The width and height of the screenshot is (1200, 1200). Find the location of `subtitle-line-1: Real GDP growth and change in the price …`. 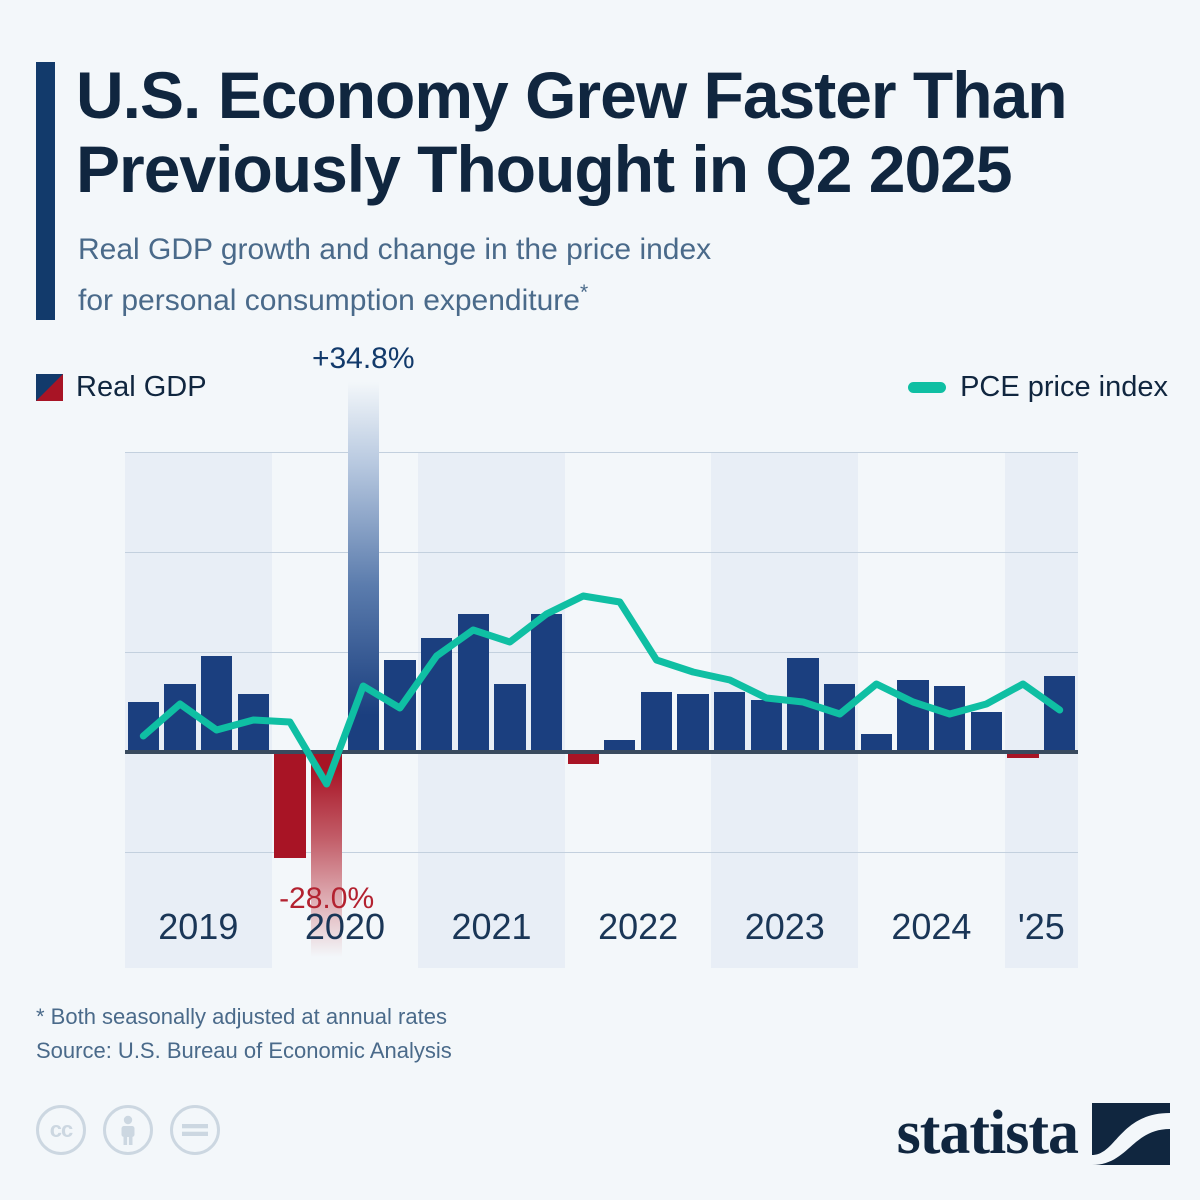

subtitle-line-1: Real GDP growth and change in the price … is located at coordinates (395, 249).